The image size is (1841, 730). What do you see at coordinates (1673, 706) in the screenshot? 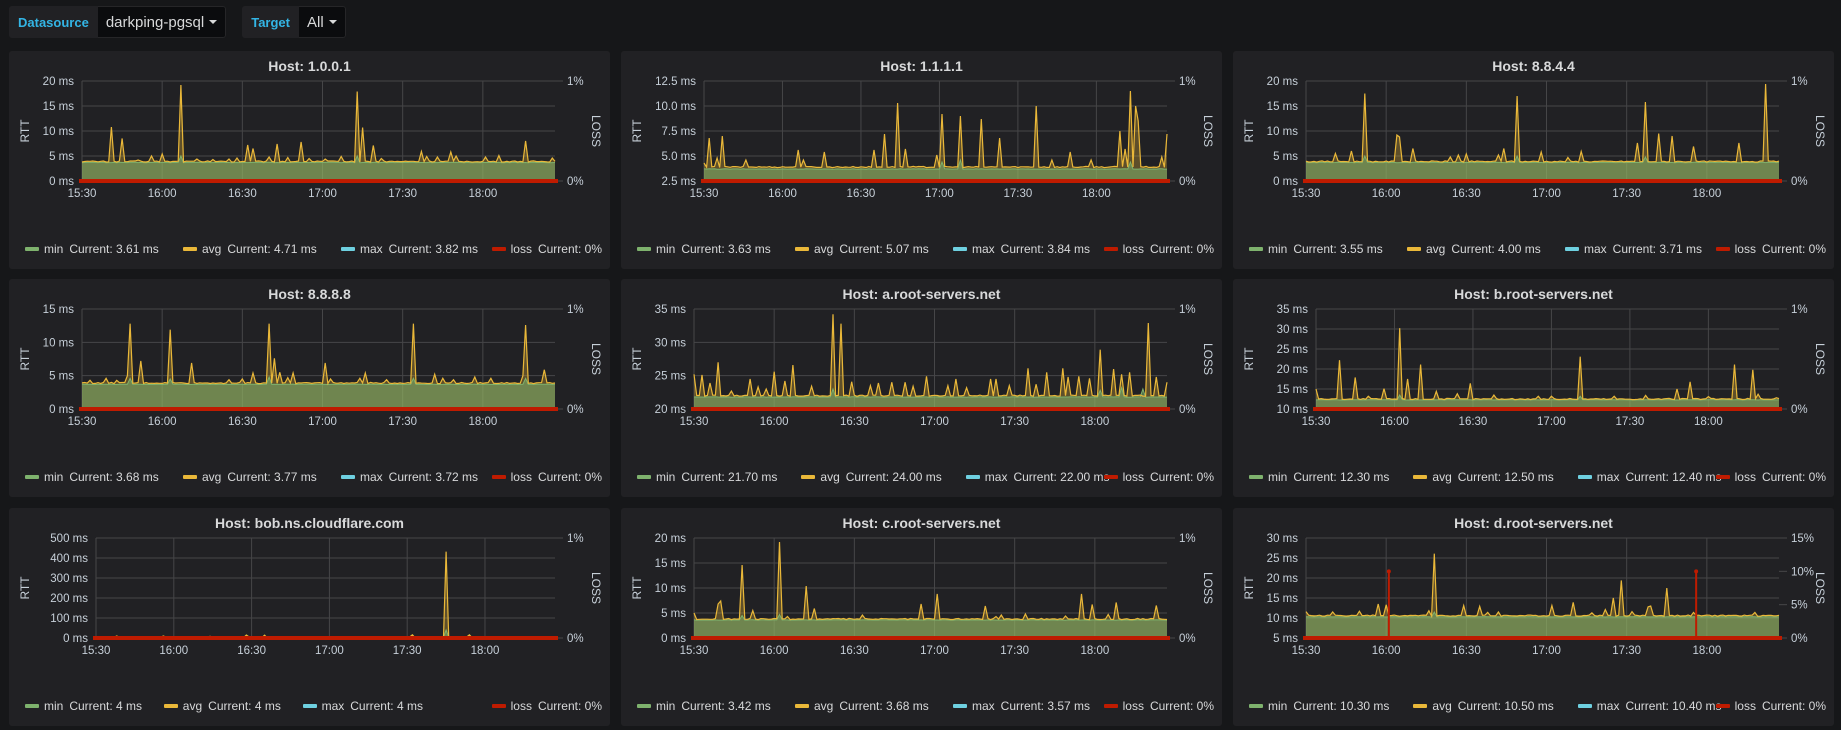
I see `legend-current-value: Current: 10.40 ms` at bounding box center [1673, 706].